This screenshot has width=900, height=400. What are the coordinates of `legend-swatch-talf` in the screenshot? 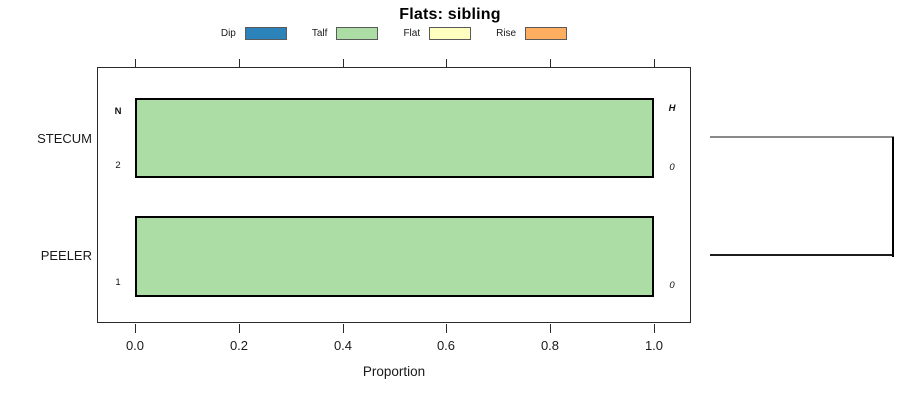 It's located at (357, 33).